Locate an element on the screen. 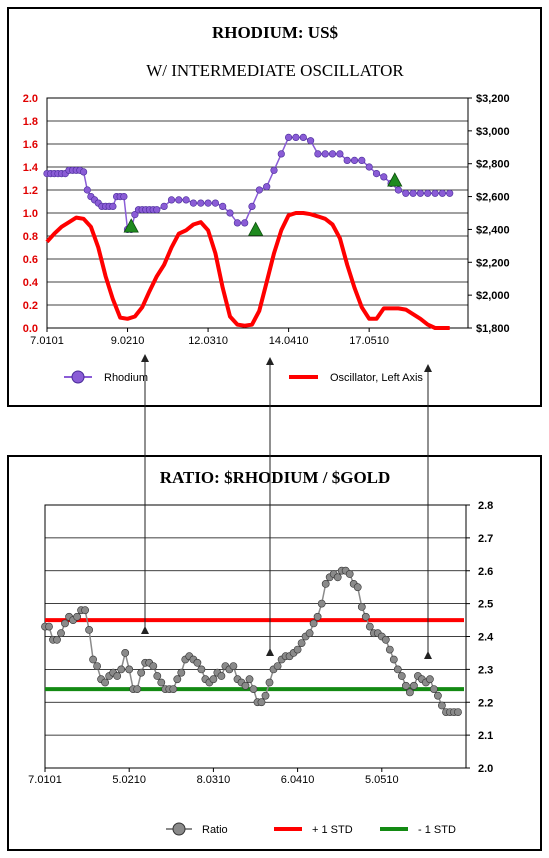  triangle-markers is located at coordinates (263, 204).